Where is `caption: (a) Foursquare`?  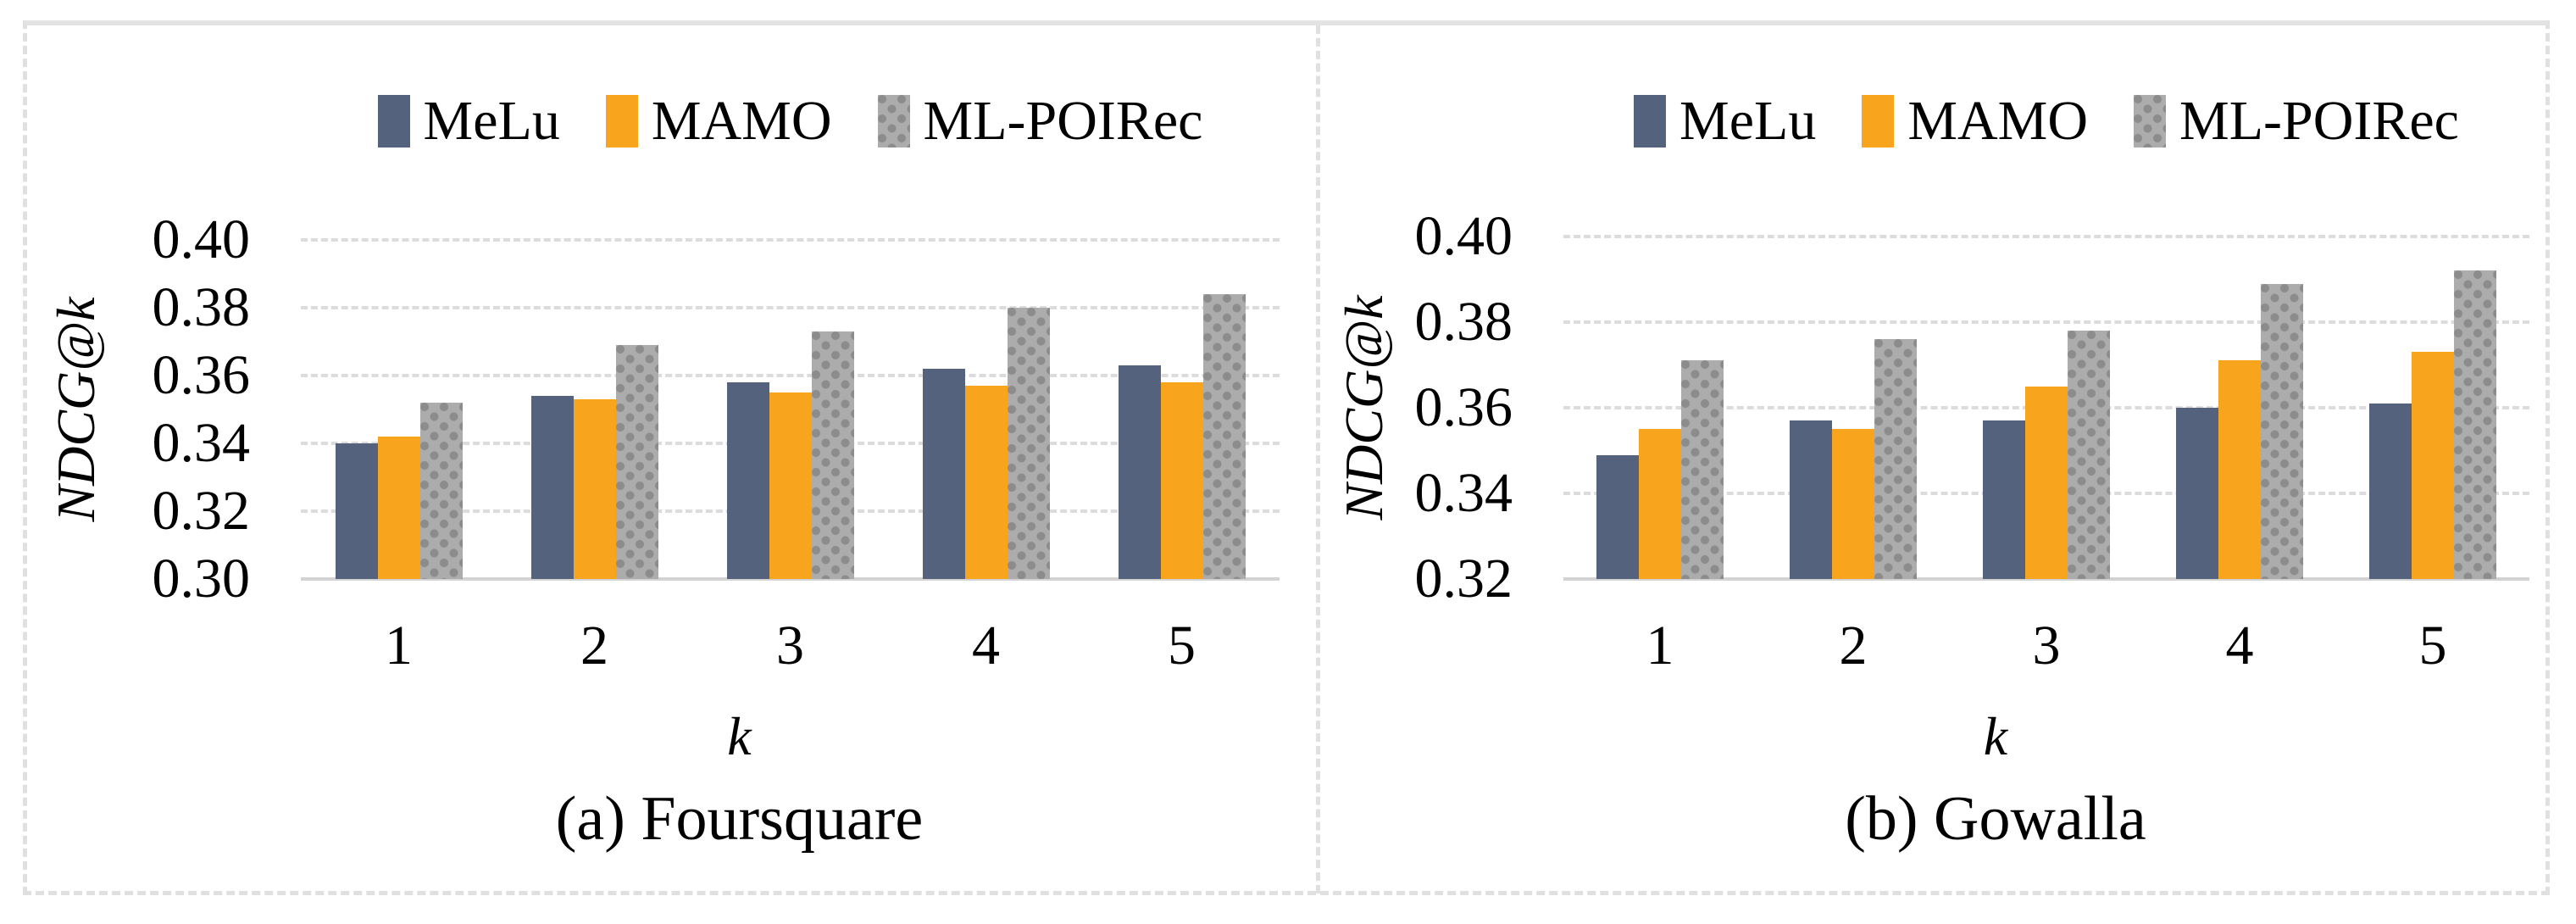 caption: (a) Foursquare is located at coordinates (739, 819).